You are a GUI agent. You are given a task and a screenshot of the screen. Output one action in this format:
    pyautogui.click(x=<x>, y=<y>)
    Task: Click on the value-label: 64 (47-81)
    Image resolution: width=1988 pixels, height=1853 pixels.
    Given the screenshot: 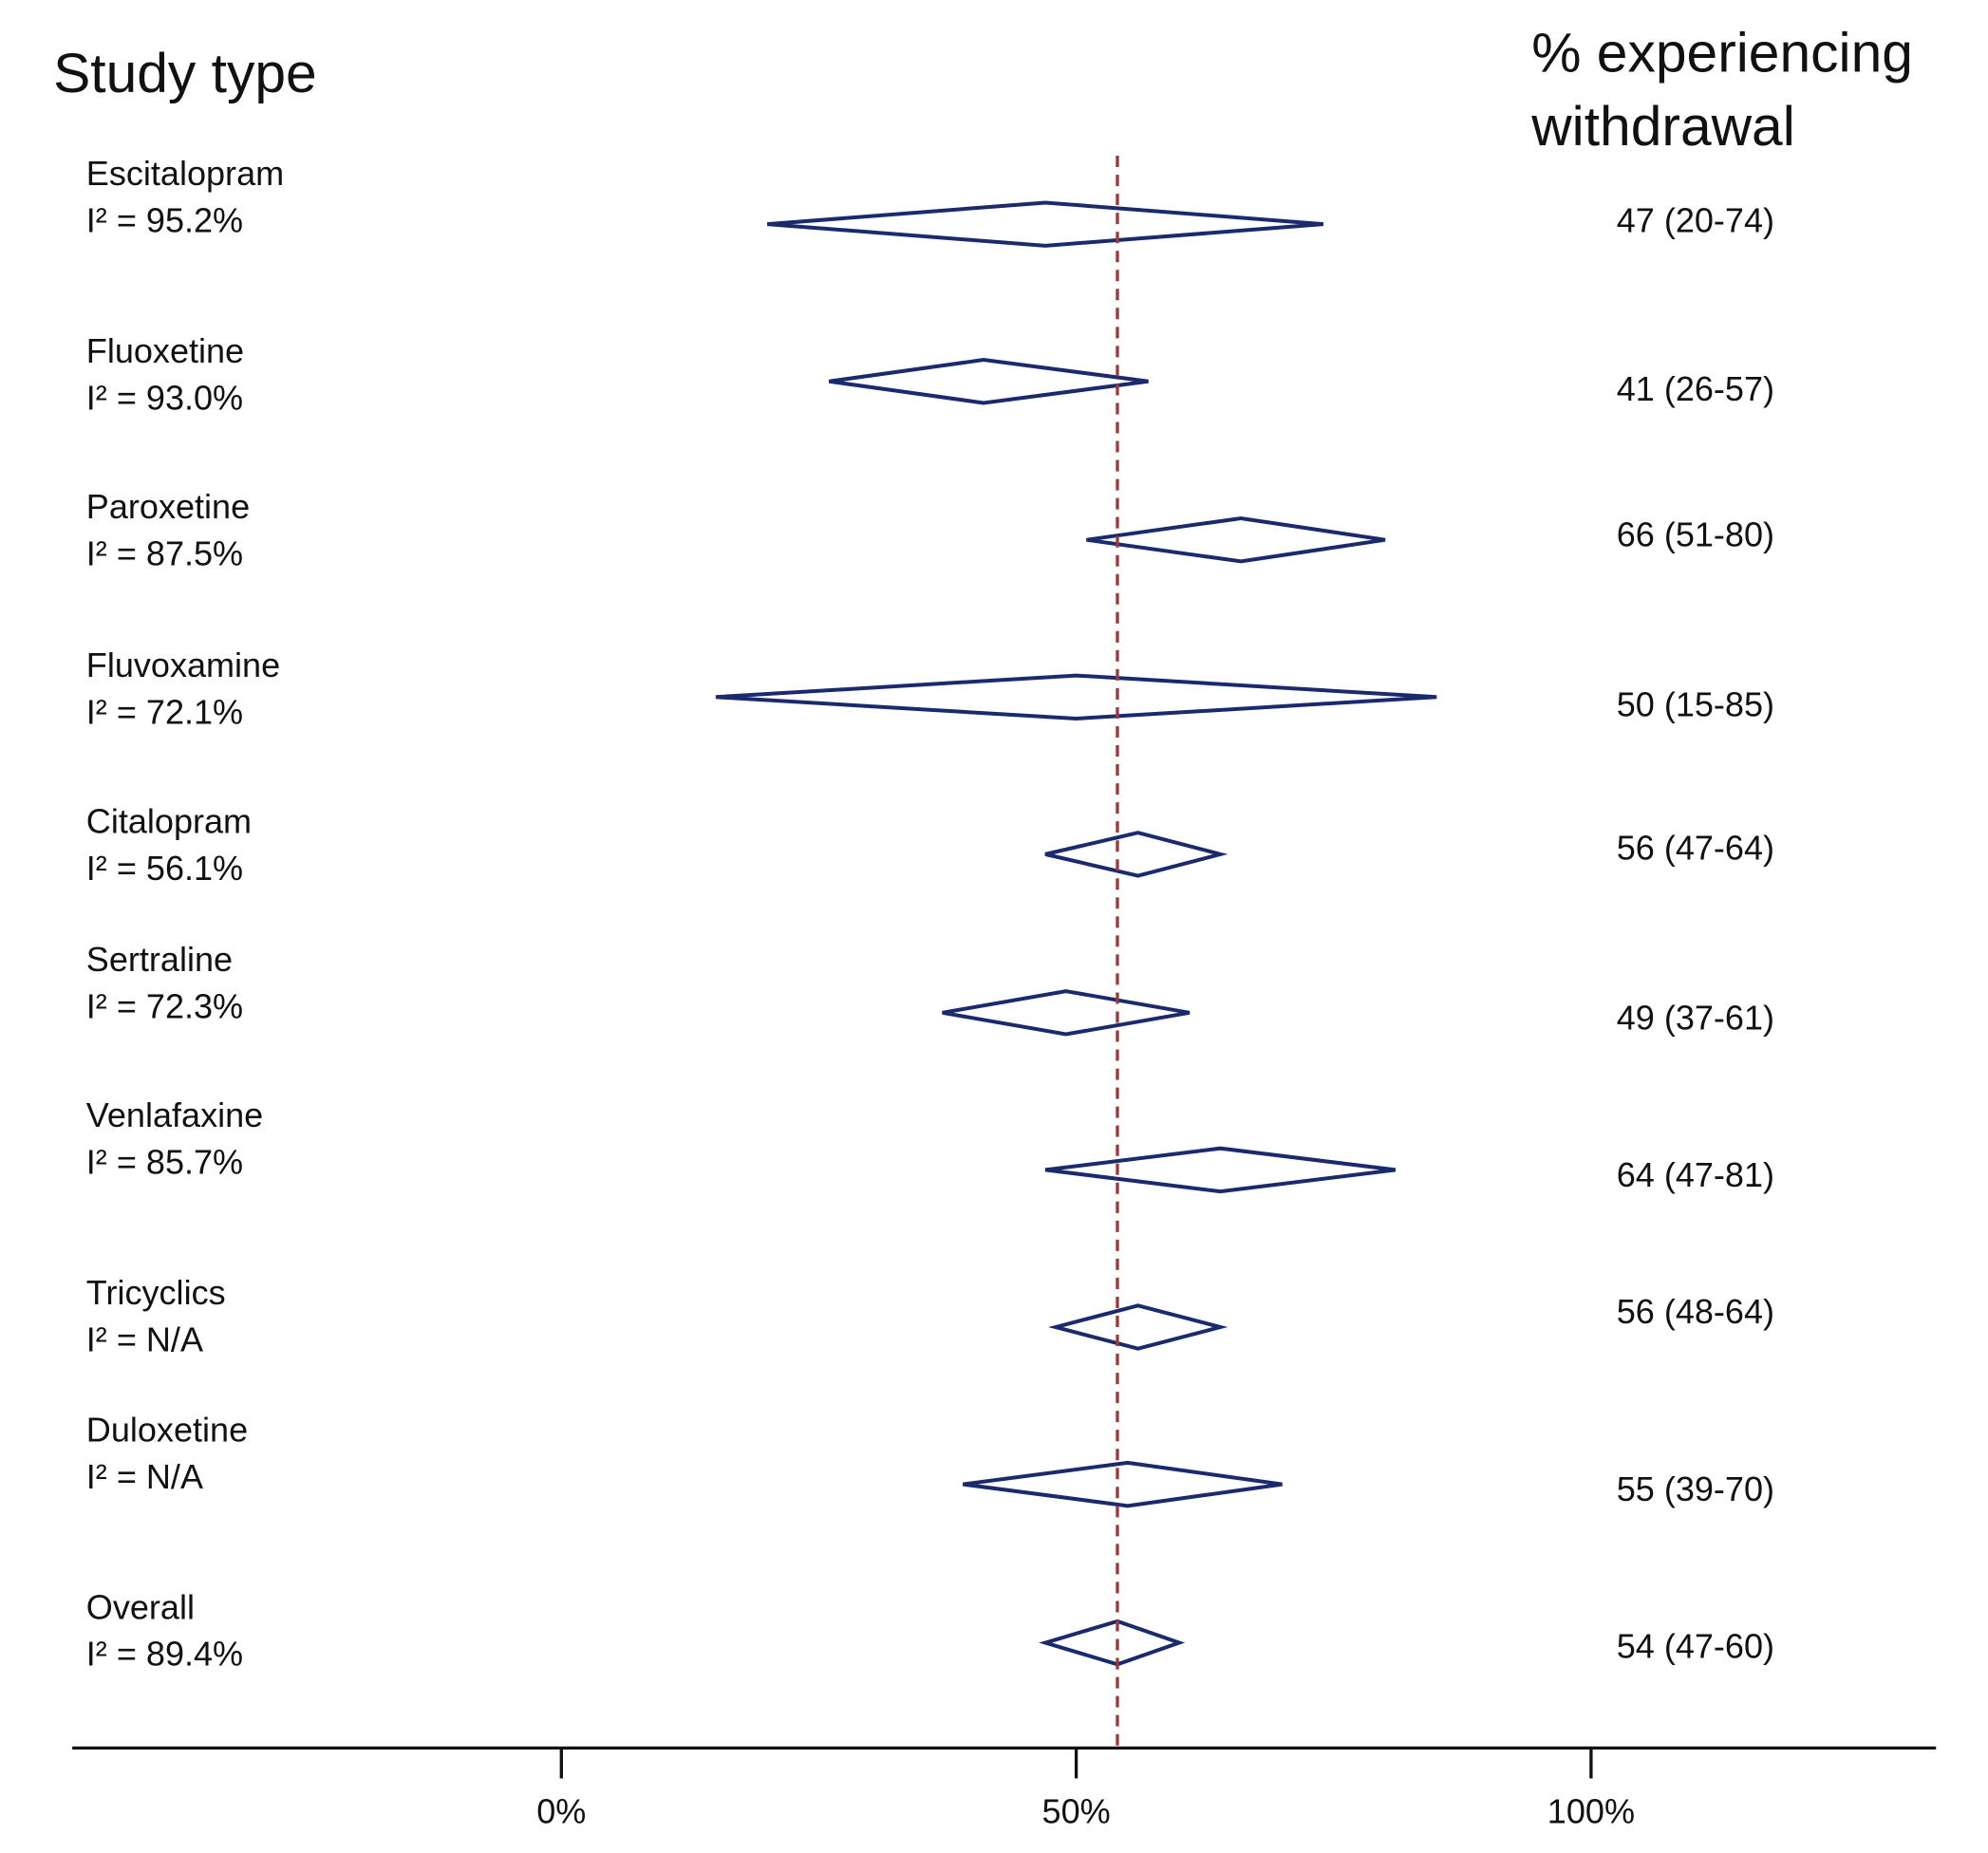 What is the action you would take?
    pyautogui.click(x=1695, y=1174)
    